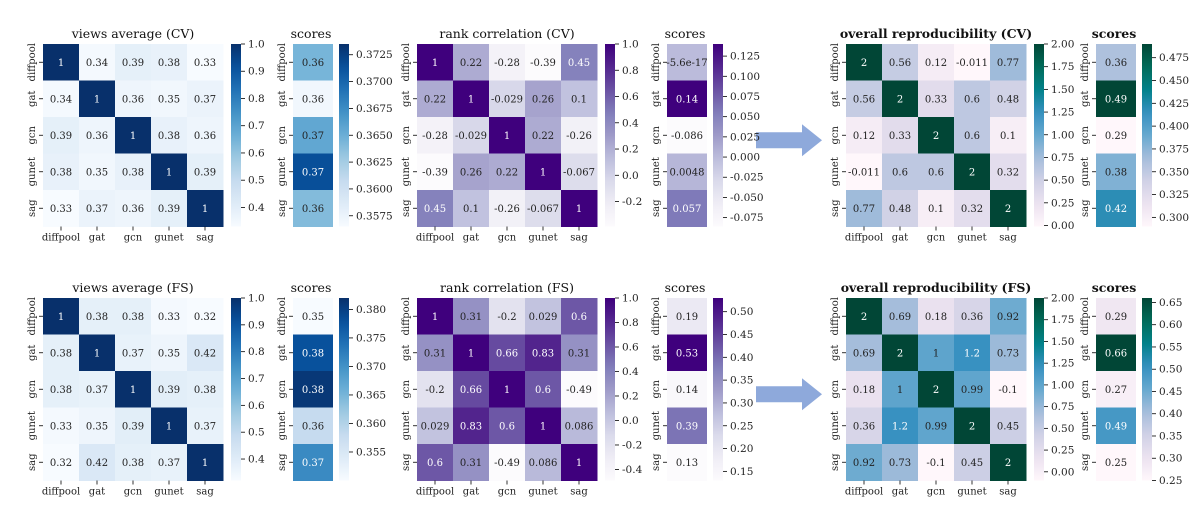  I want to click on y-tick-label: gunet, so click(406, 171).